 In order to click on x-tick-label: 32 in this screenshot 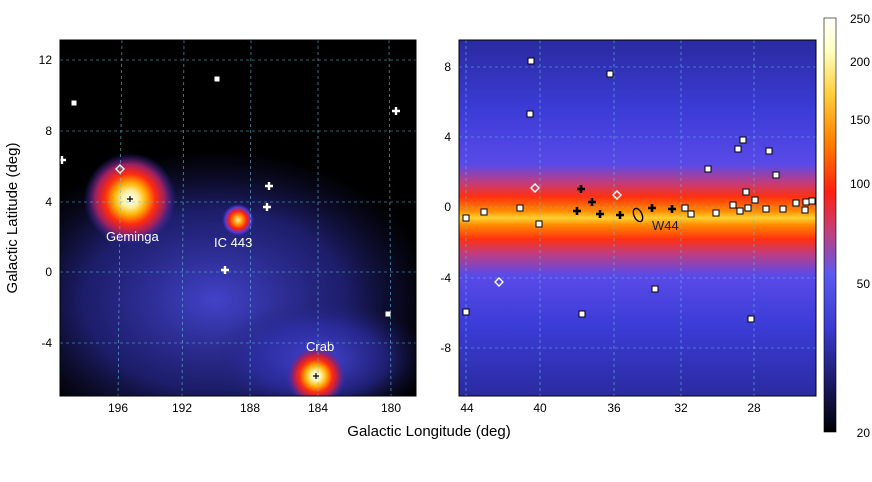, I will do `click(681, 408)`.